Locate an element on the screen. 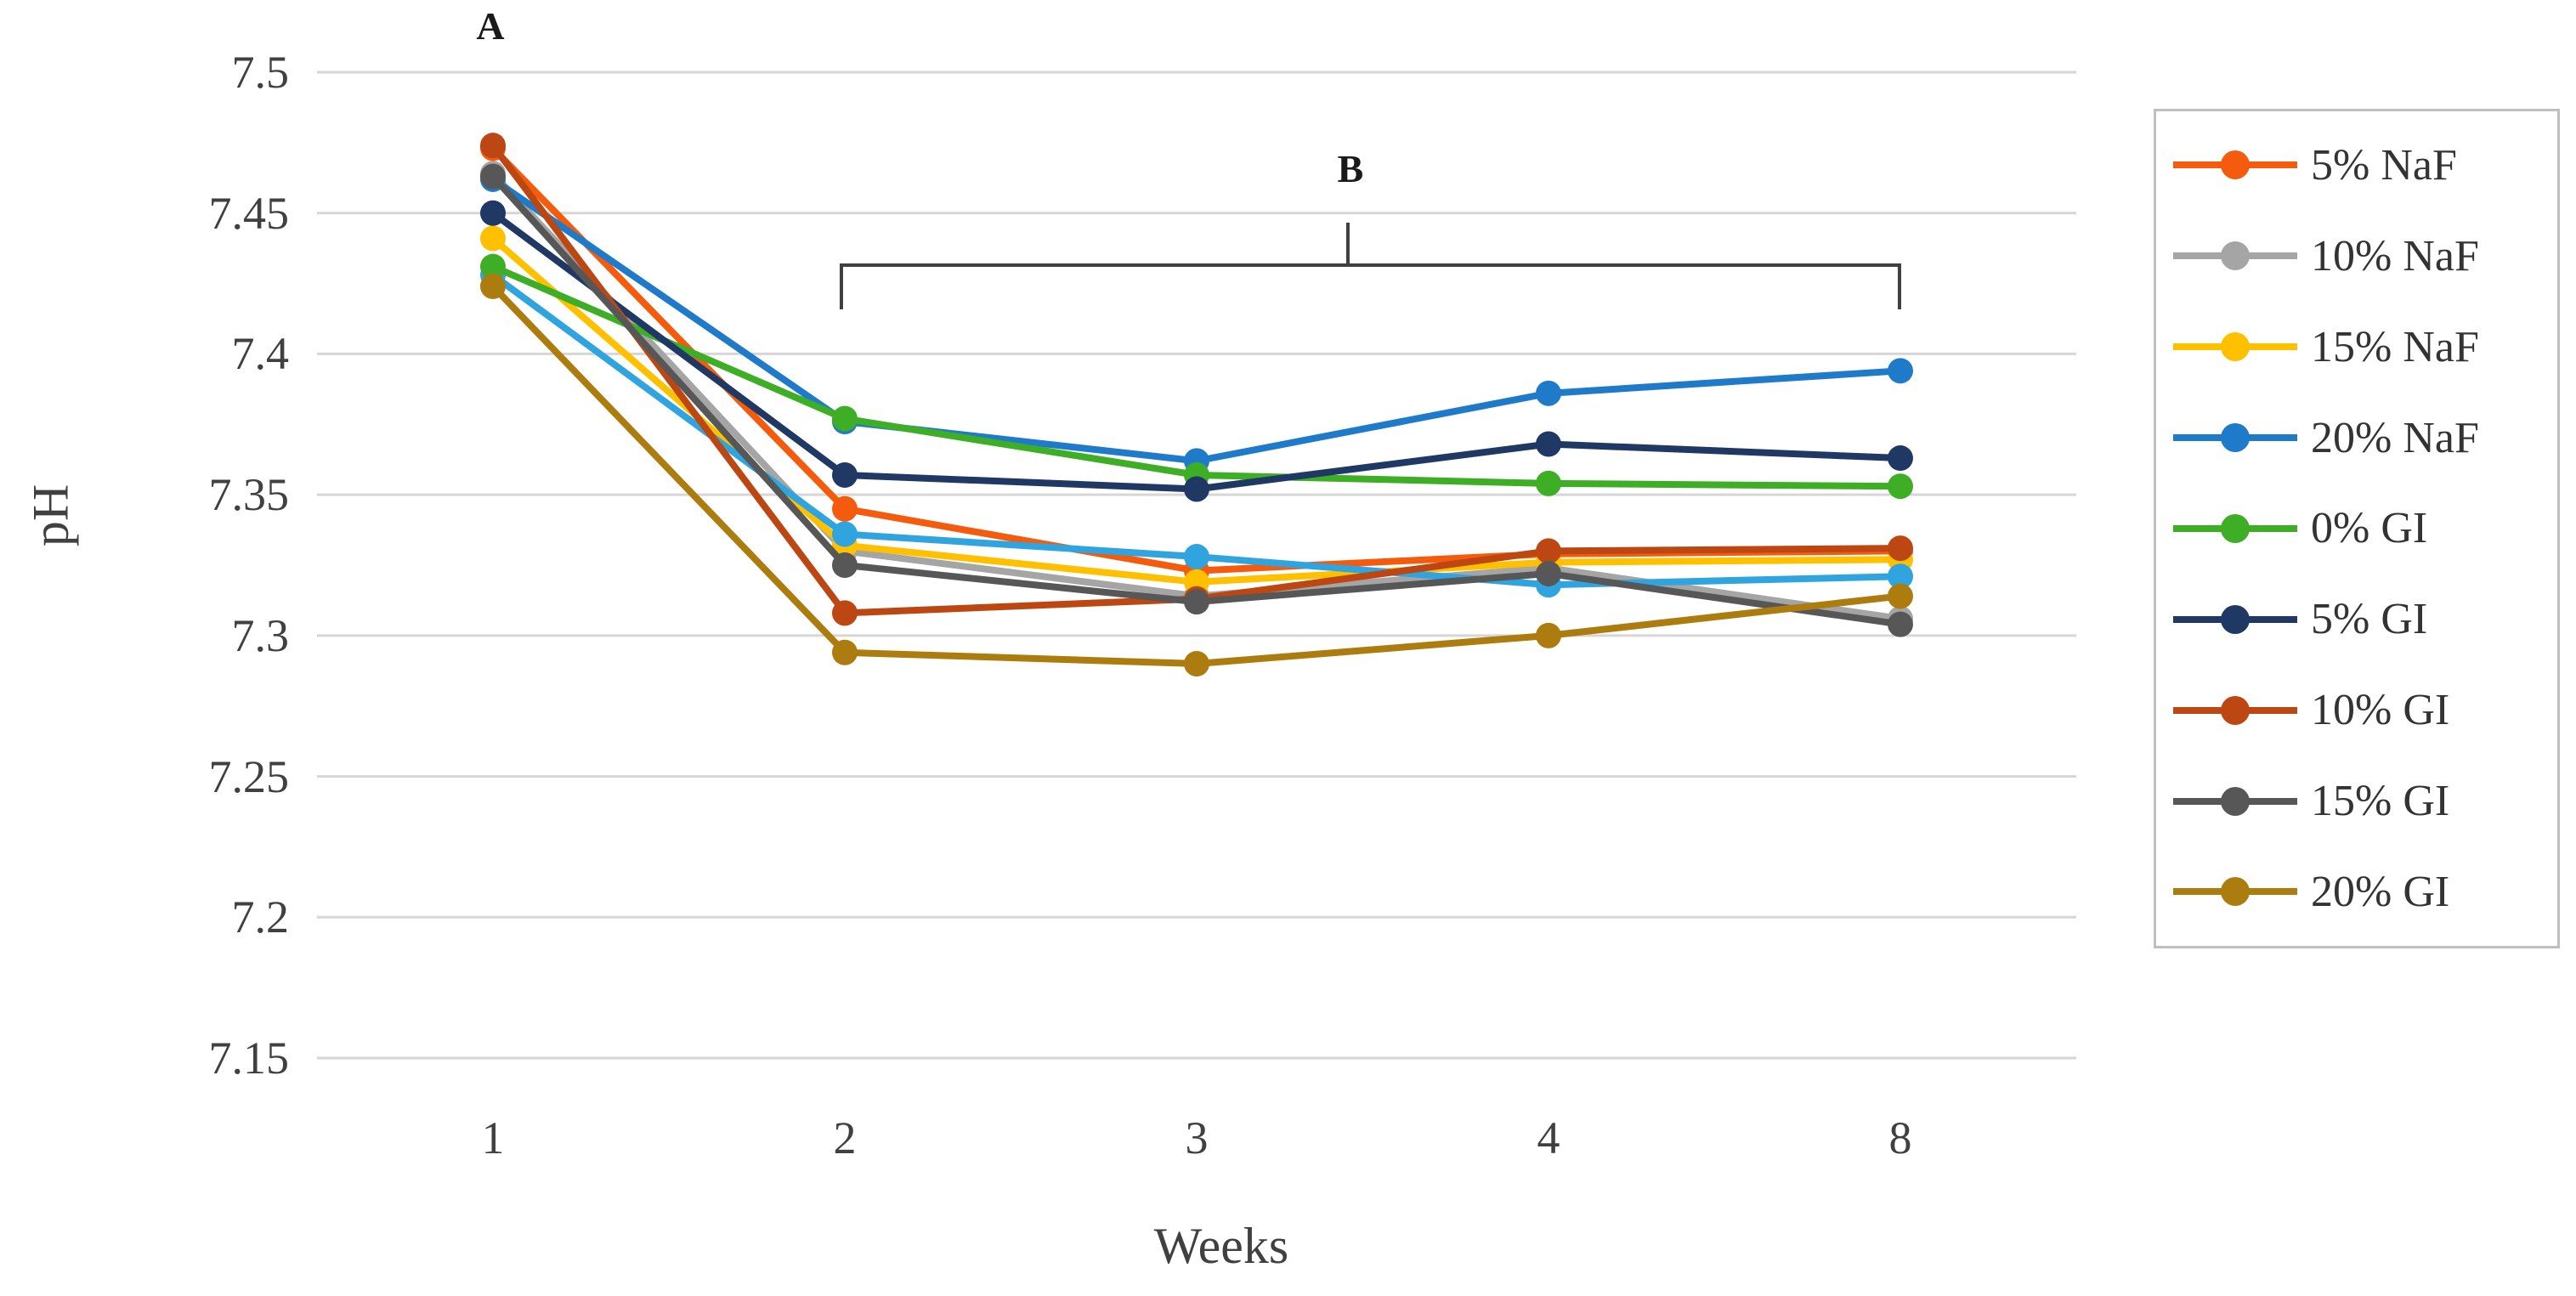 This screenshot has width=2576, height=1296. legend-swatch-20-gi is located at coordinates (2235, 892).